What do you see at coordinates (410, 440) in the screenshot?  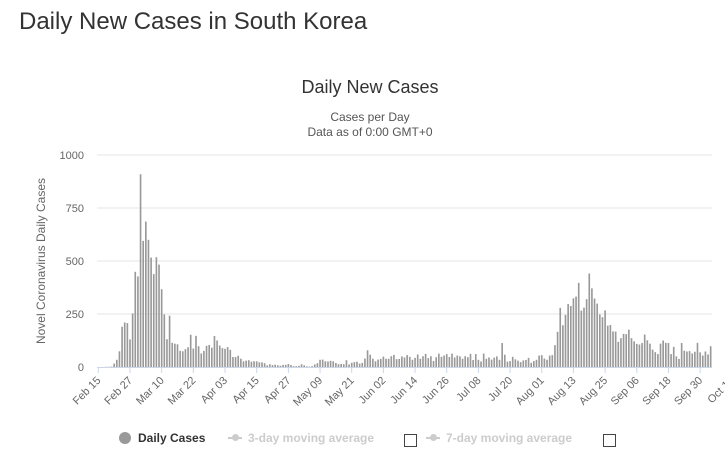 I see `checkbox-3-day-average` at bounding box center [410, 440].